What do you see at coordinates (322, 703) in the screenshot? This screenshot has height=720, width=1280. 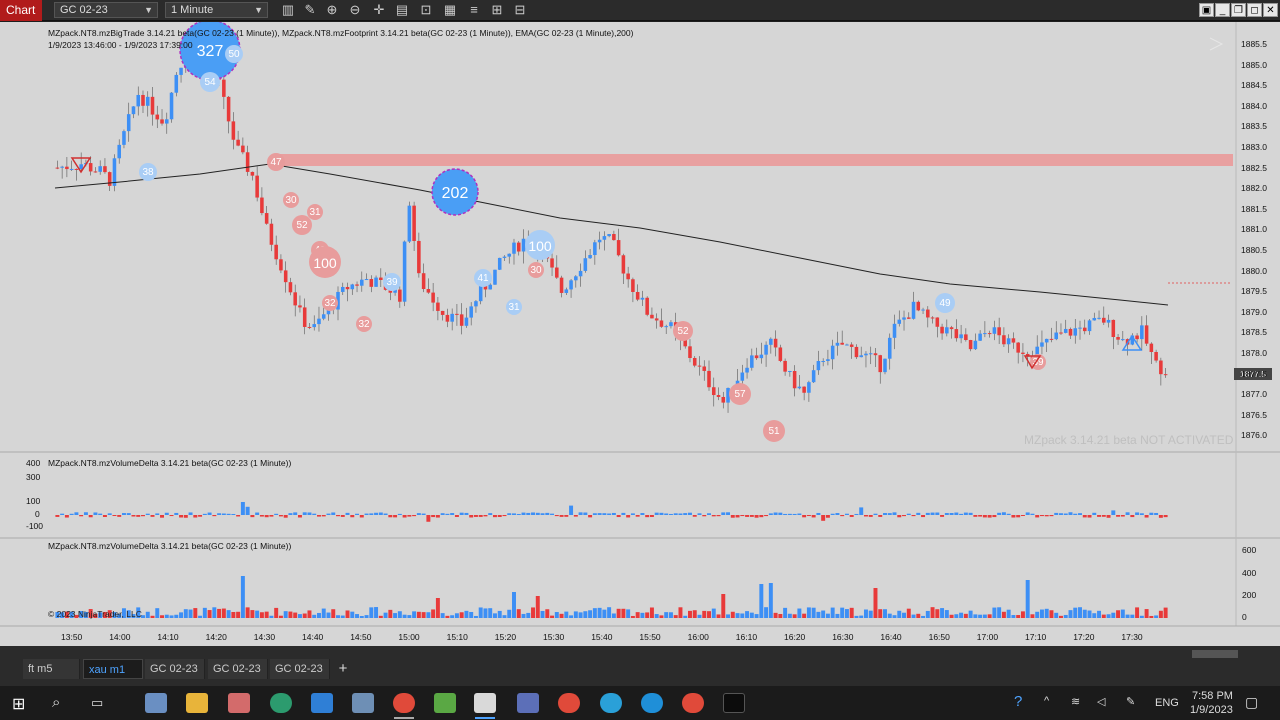 I see `vscode-icon` at bounding box center [322, 703].